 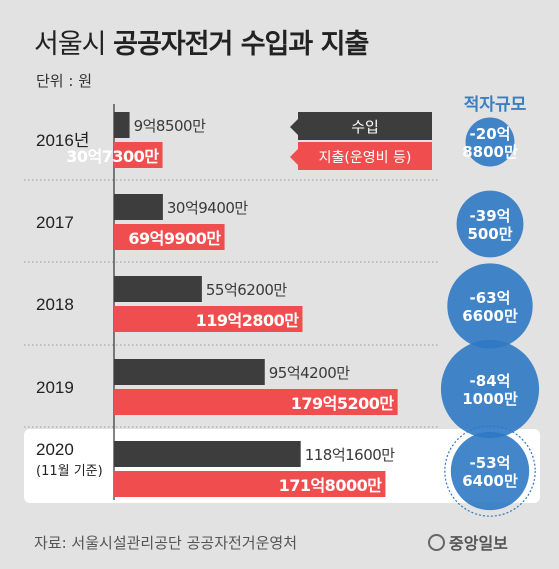 What do you see at coordinates (343, 403) in the screenshot?
I see `expense-value-label: 179억5200만` at bounding box center [343, 403].